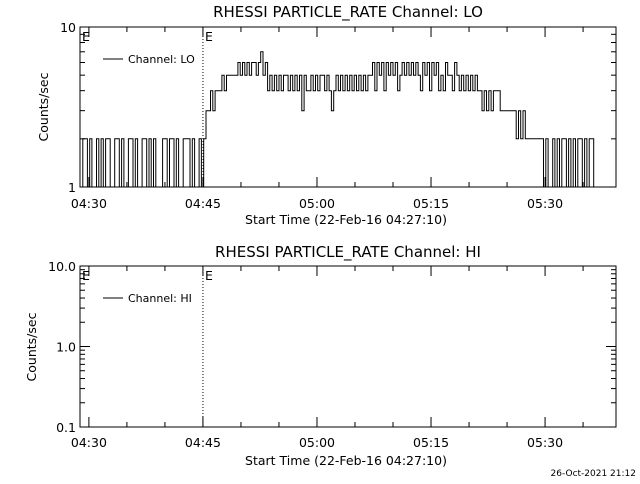 The image size is (640, 484). What do you see at coordinates (593, 474) in the screenshot?
I see `footer-timestamp: 26-Oct-2021 21:12` at bounding box center [593, 474].